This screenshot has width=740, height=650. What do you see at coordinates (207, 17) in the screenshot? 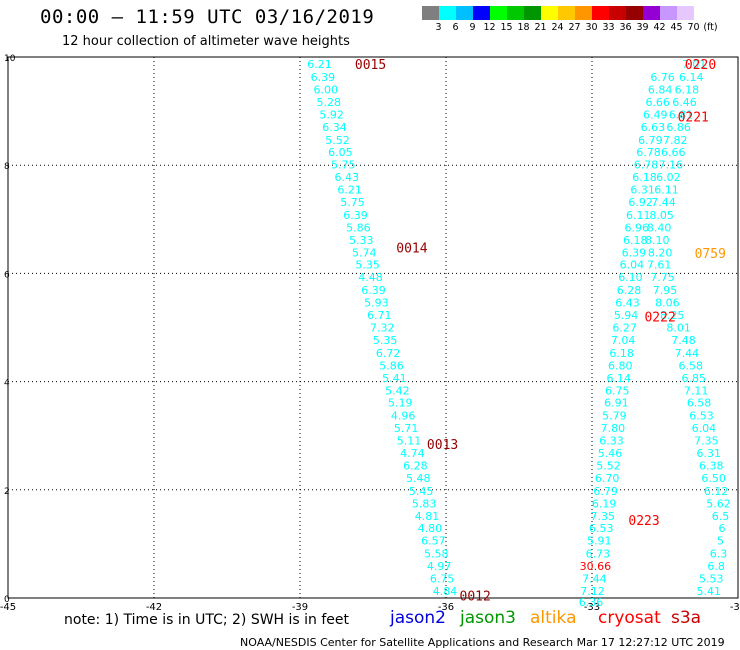
I see `page-title: 00:00 – 11:59 UTC 03/16/2019` at bounding box center [207, 17].